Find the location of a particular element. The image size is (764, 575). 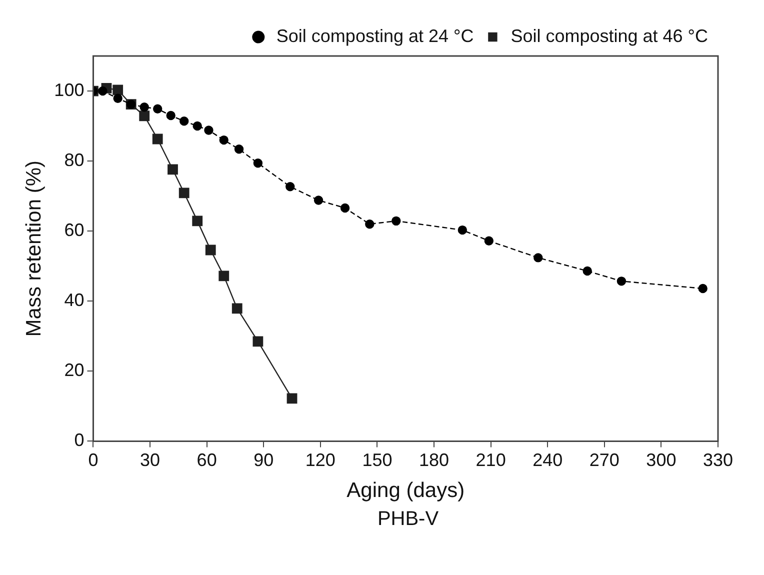

y-tick-label: 100 is located at coordinates (69, 90).